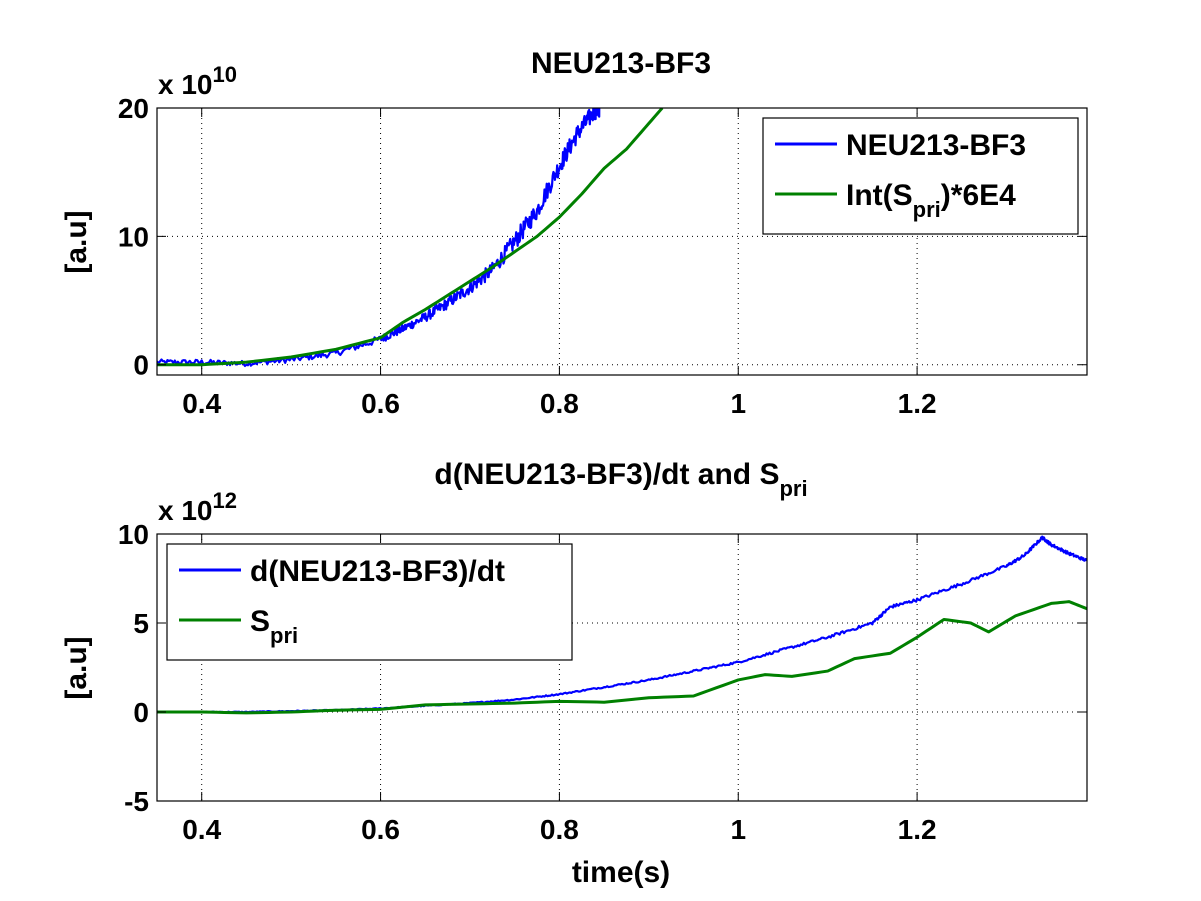  Describe the element at coordinates (793, 488) in the screenshot. I see `bottom-chart-title-sub: pri` at that location.